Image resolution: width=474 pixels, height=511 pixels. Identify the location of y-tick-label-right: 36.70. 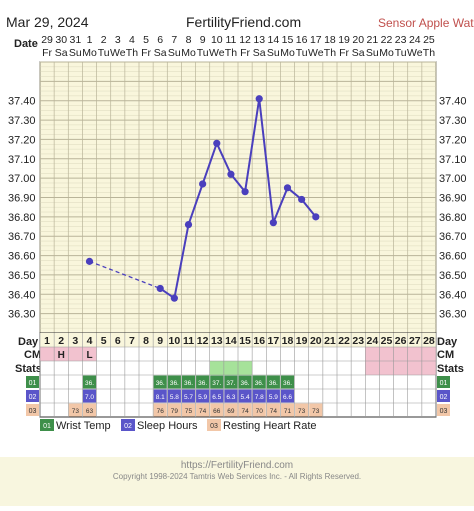
(453, 237).